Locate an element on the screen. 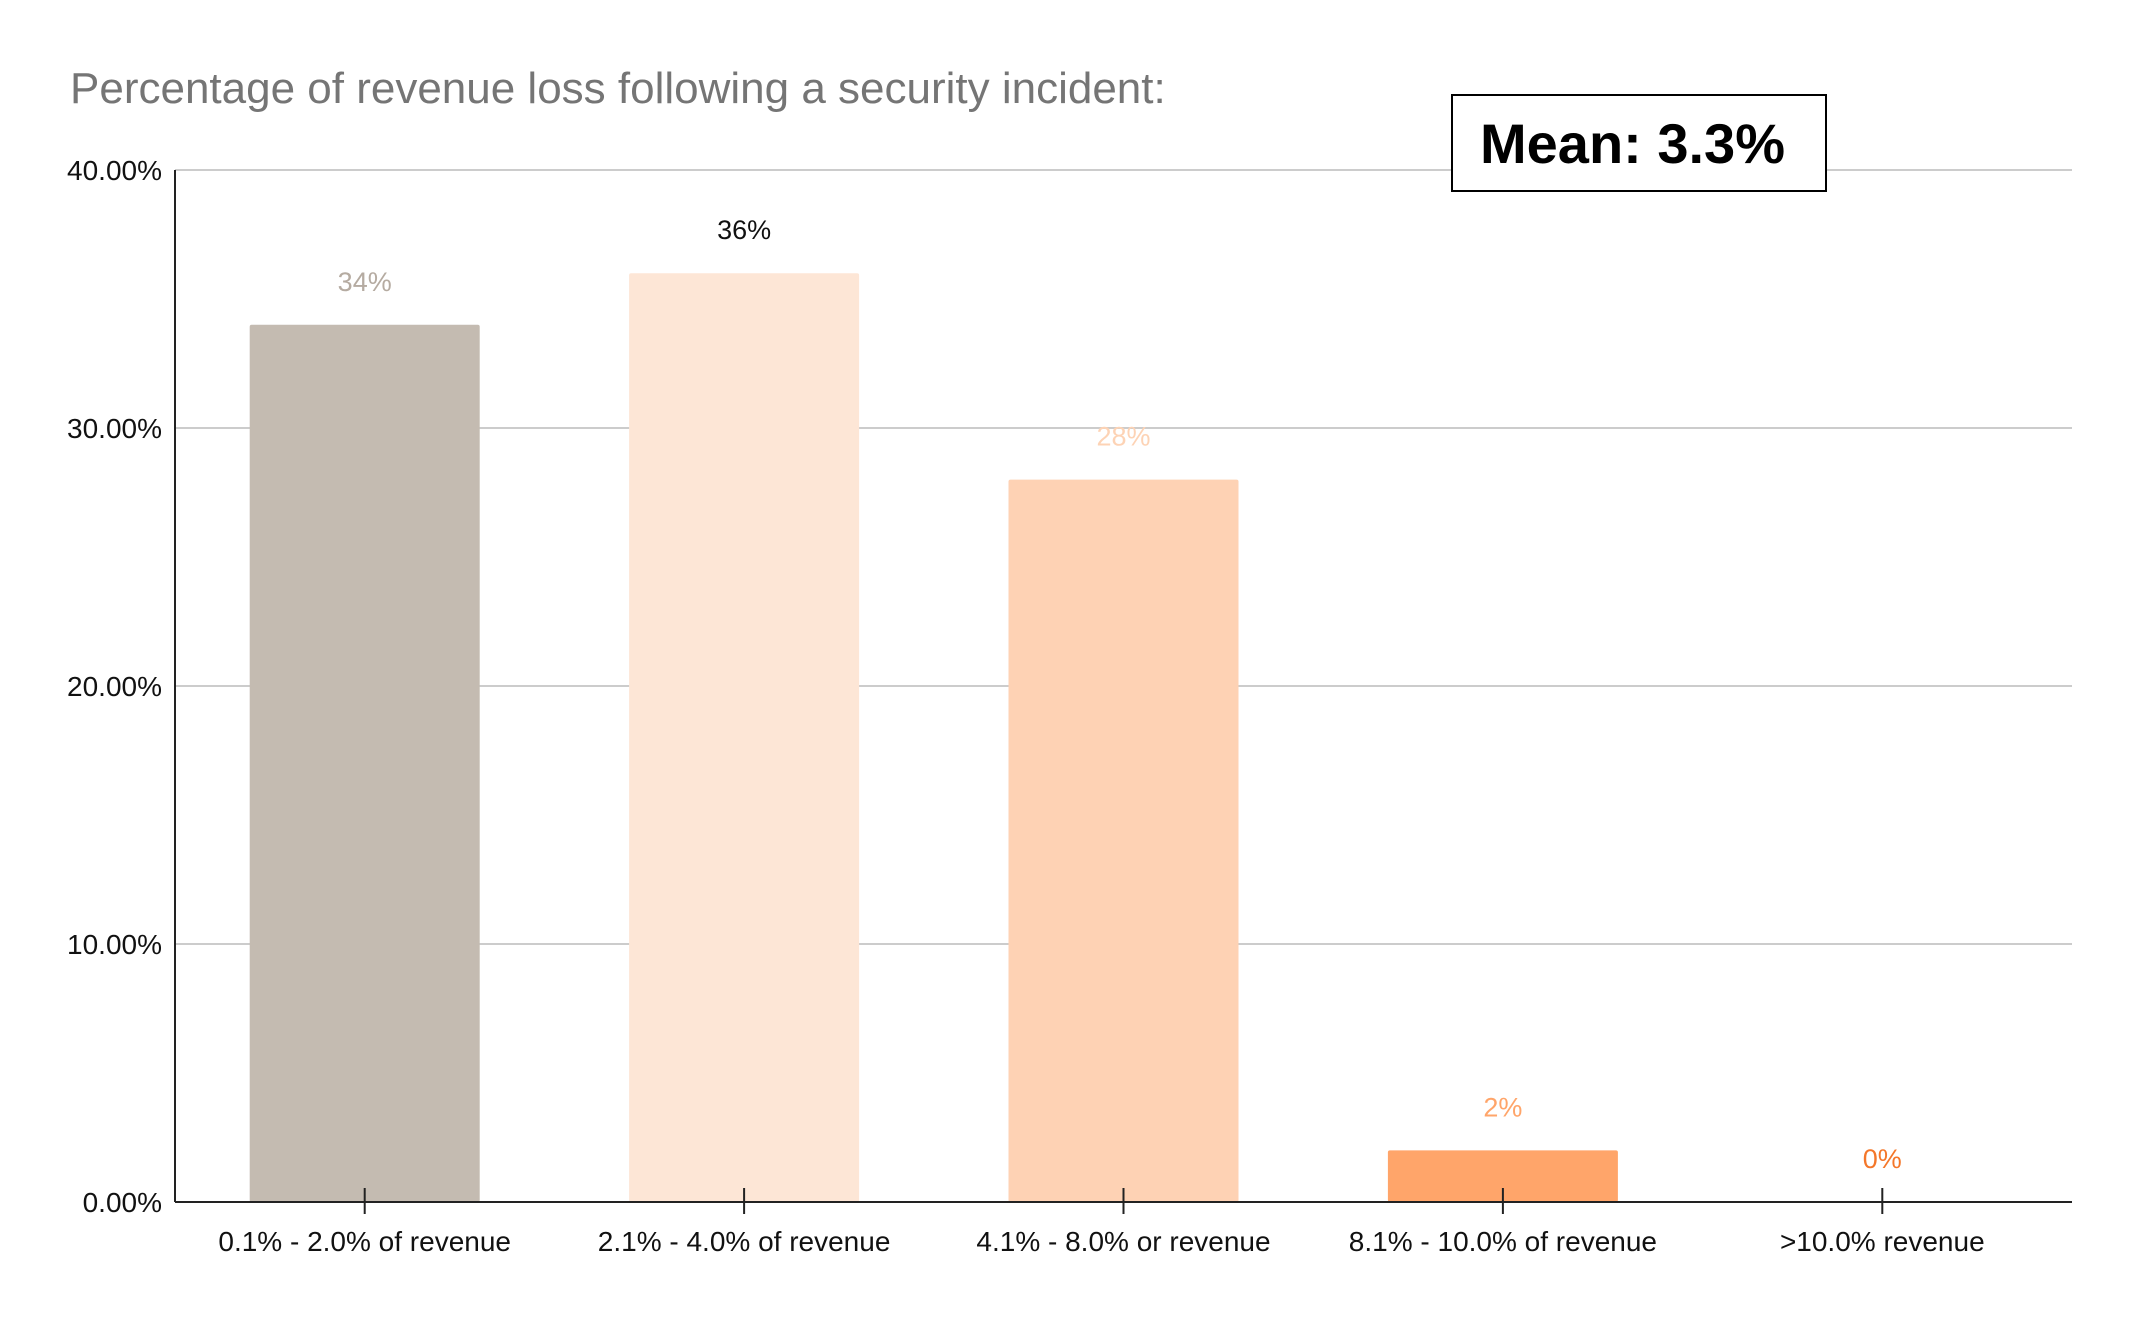  y-tick-label: 20.00% is located at coordinates (114, 686).